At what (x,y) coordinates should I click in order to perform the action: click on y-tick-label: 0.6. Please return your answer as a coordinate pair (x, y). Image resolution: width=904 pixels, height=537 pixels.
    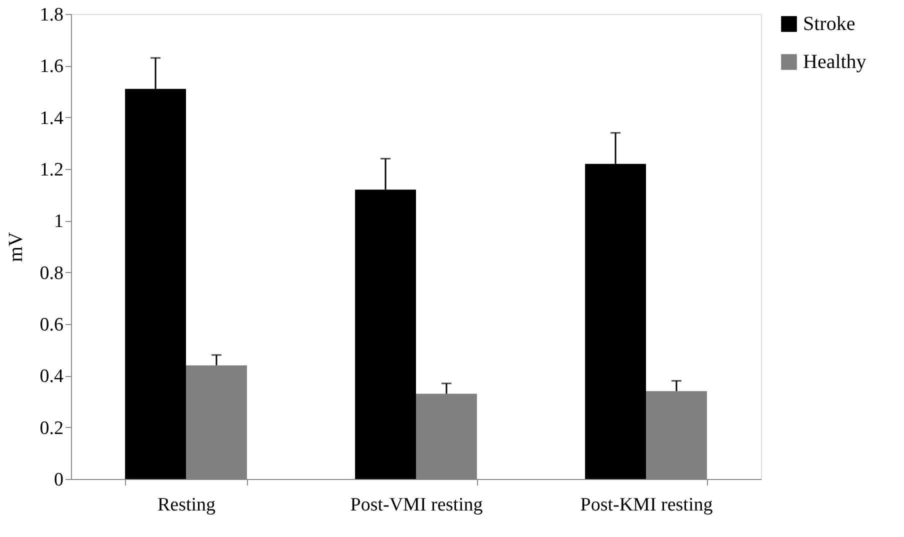
    Looking at the image, I should click on (52, 325).